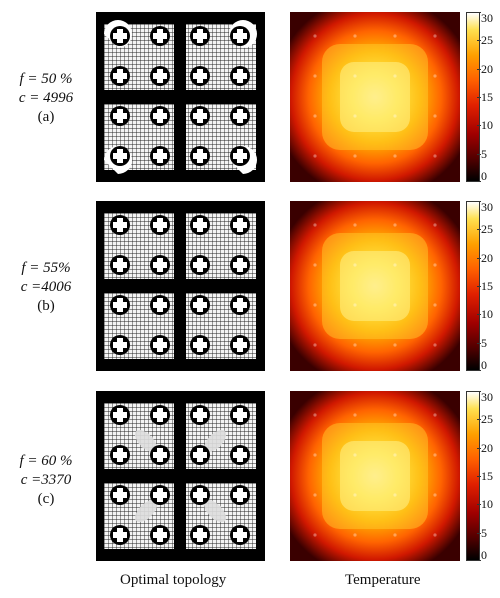 The height and width of the screenshot is (598, 500). I want to click on row-c-c: c =3370, so click(46, 480).